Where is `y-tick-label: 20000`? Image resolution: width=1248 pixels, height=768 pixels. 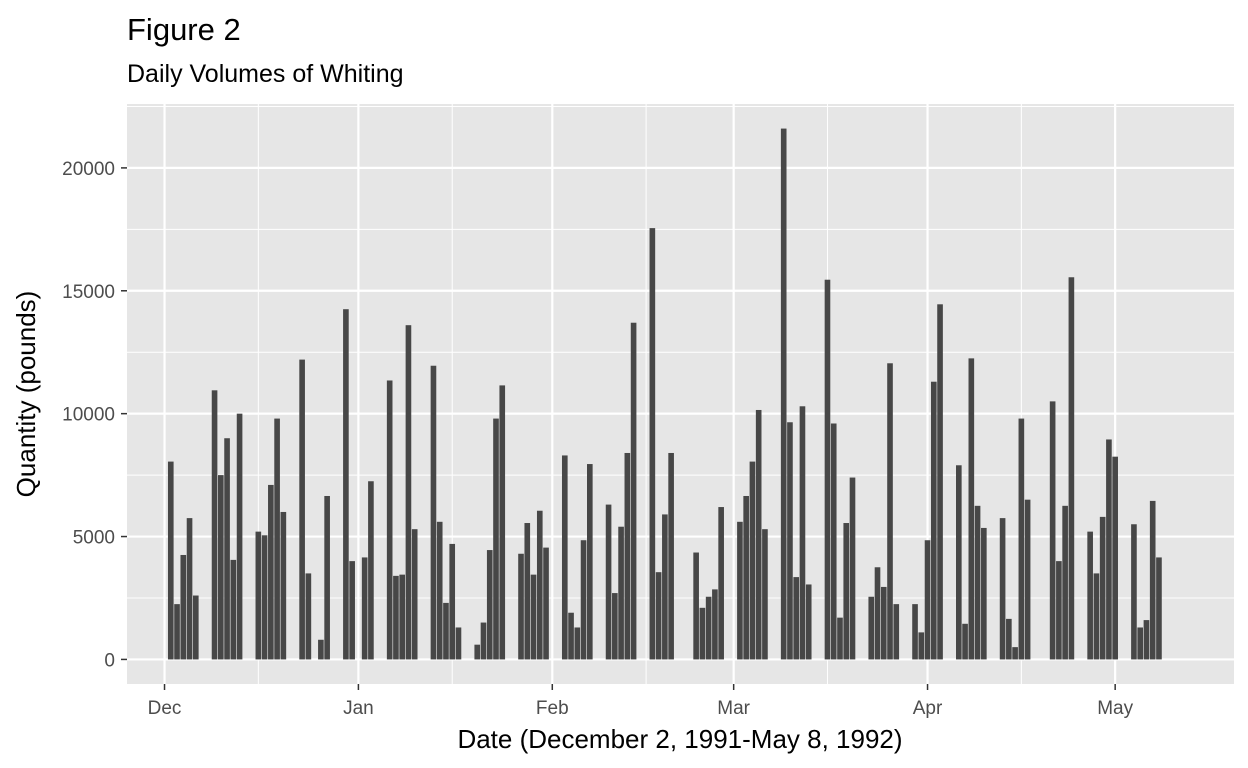 y-tick-label: 20000 is located at coordinates (88, 169).